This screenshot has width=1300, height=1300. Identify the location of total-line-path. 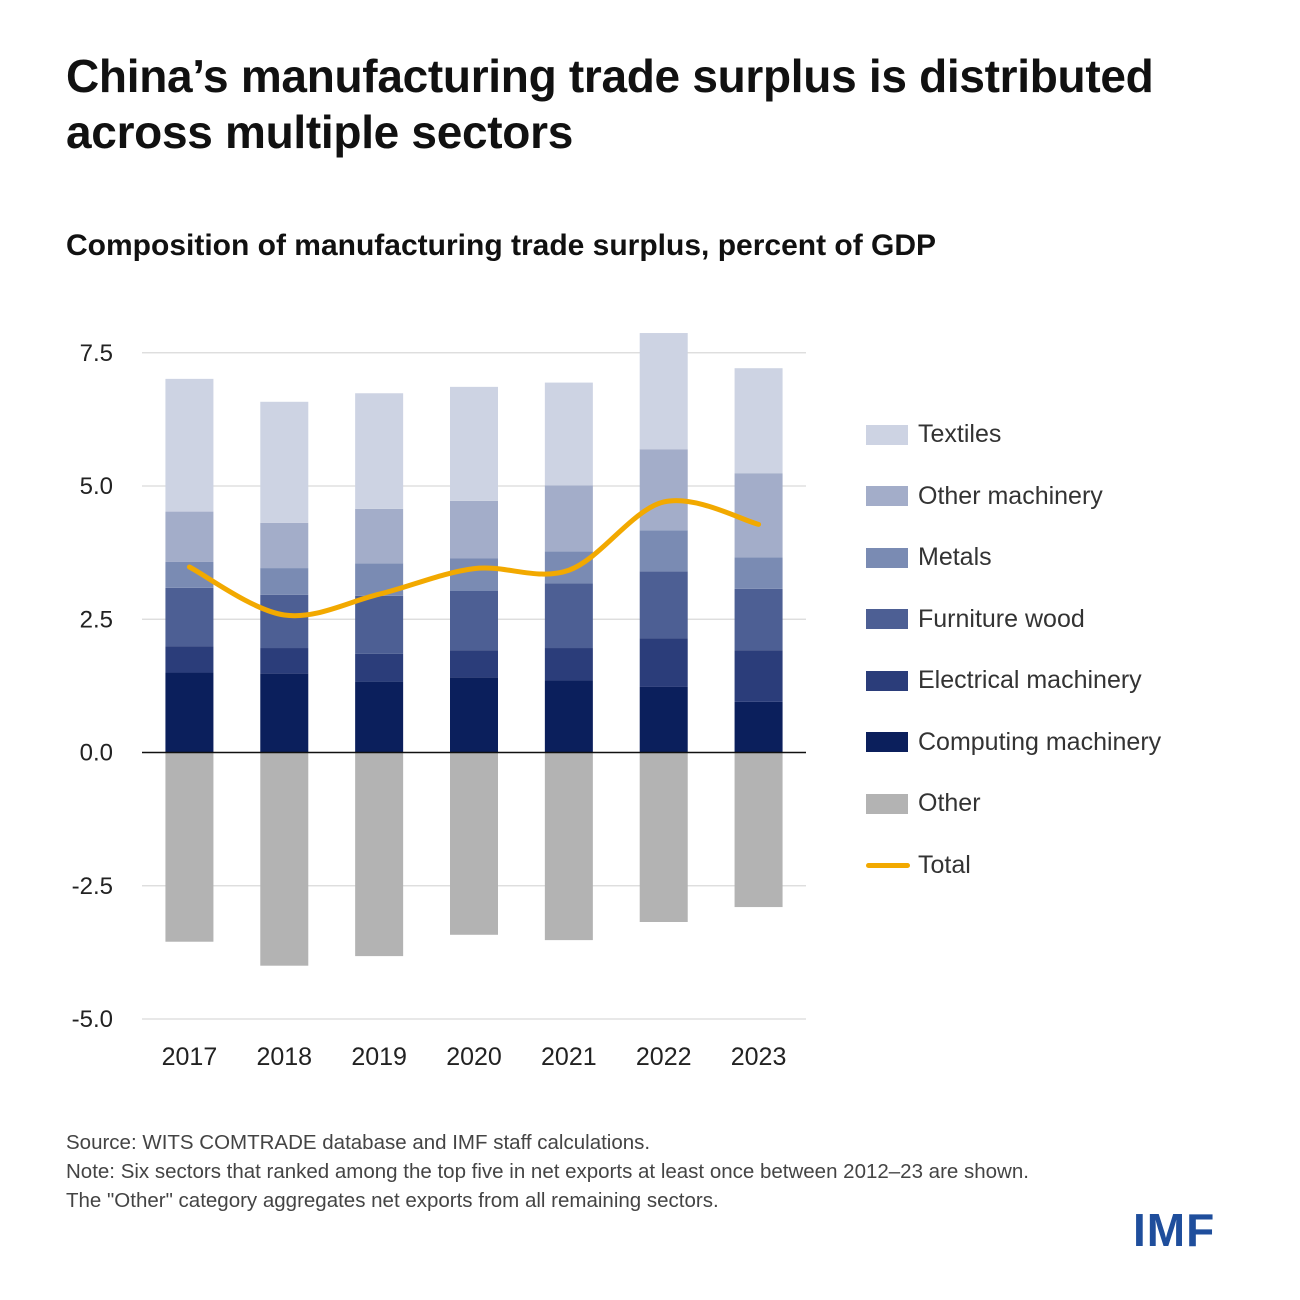
(474, 558).